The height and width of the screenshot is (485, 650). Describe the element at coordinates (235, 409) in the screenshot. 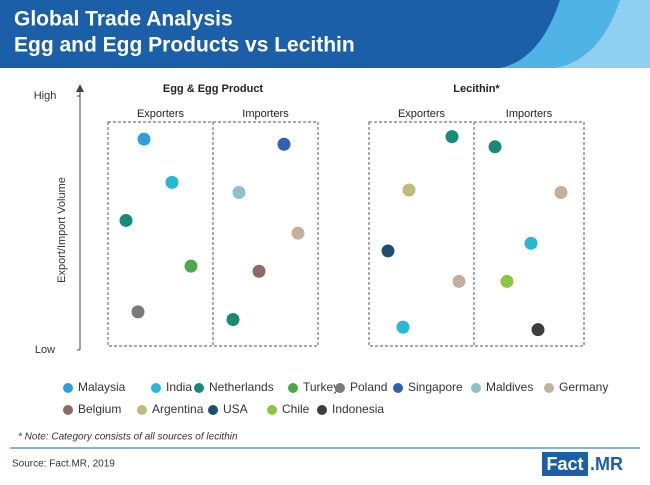

I see `legend-label: USA` at that location.